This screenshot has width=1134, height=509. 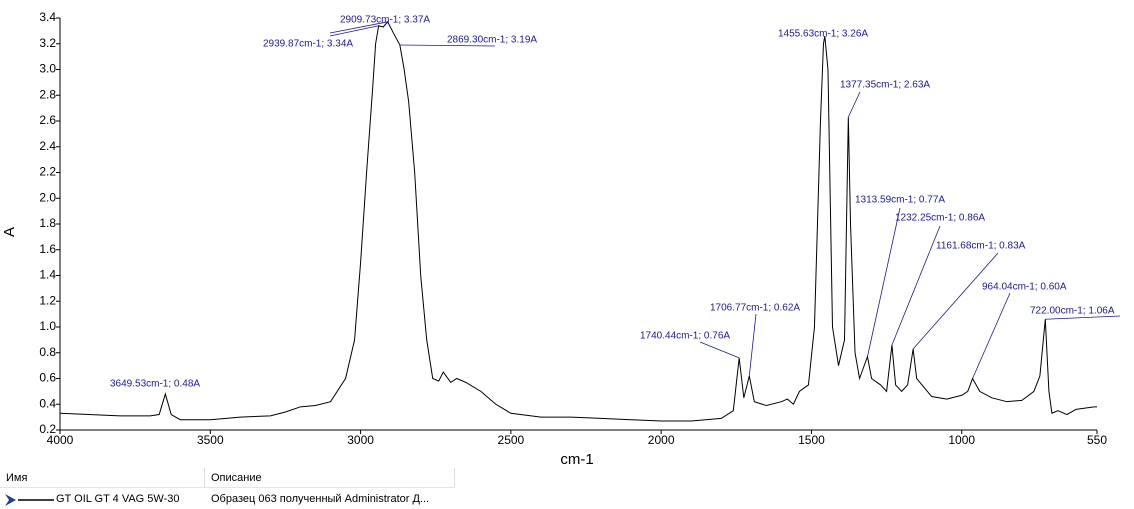 I want to click on y-tick-label: 3.4, so click(x=47, y=17).